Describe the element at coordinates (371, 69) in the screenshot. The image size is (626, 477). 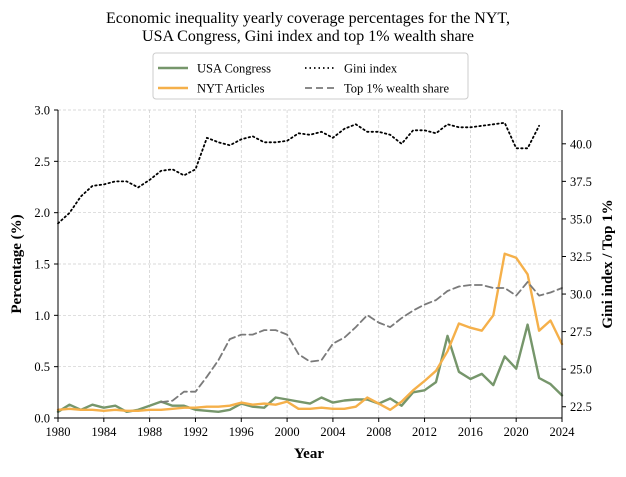
I see `legend-label-gini: Gini index` at that location.